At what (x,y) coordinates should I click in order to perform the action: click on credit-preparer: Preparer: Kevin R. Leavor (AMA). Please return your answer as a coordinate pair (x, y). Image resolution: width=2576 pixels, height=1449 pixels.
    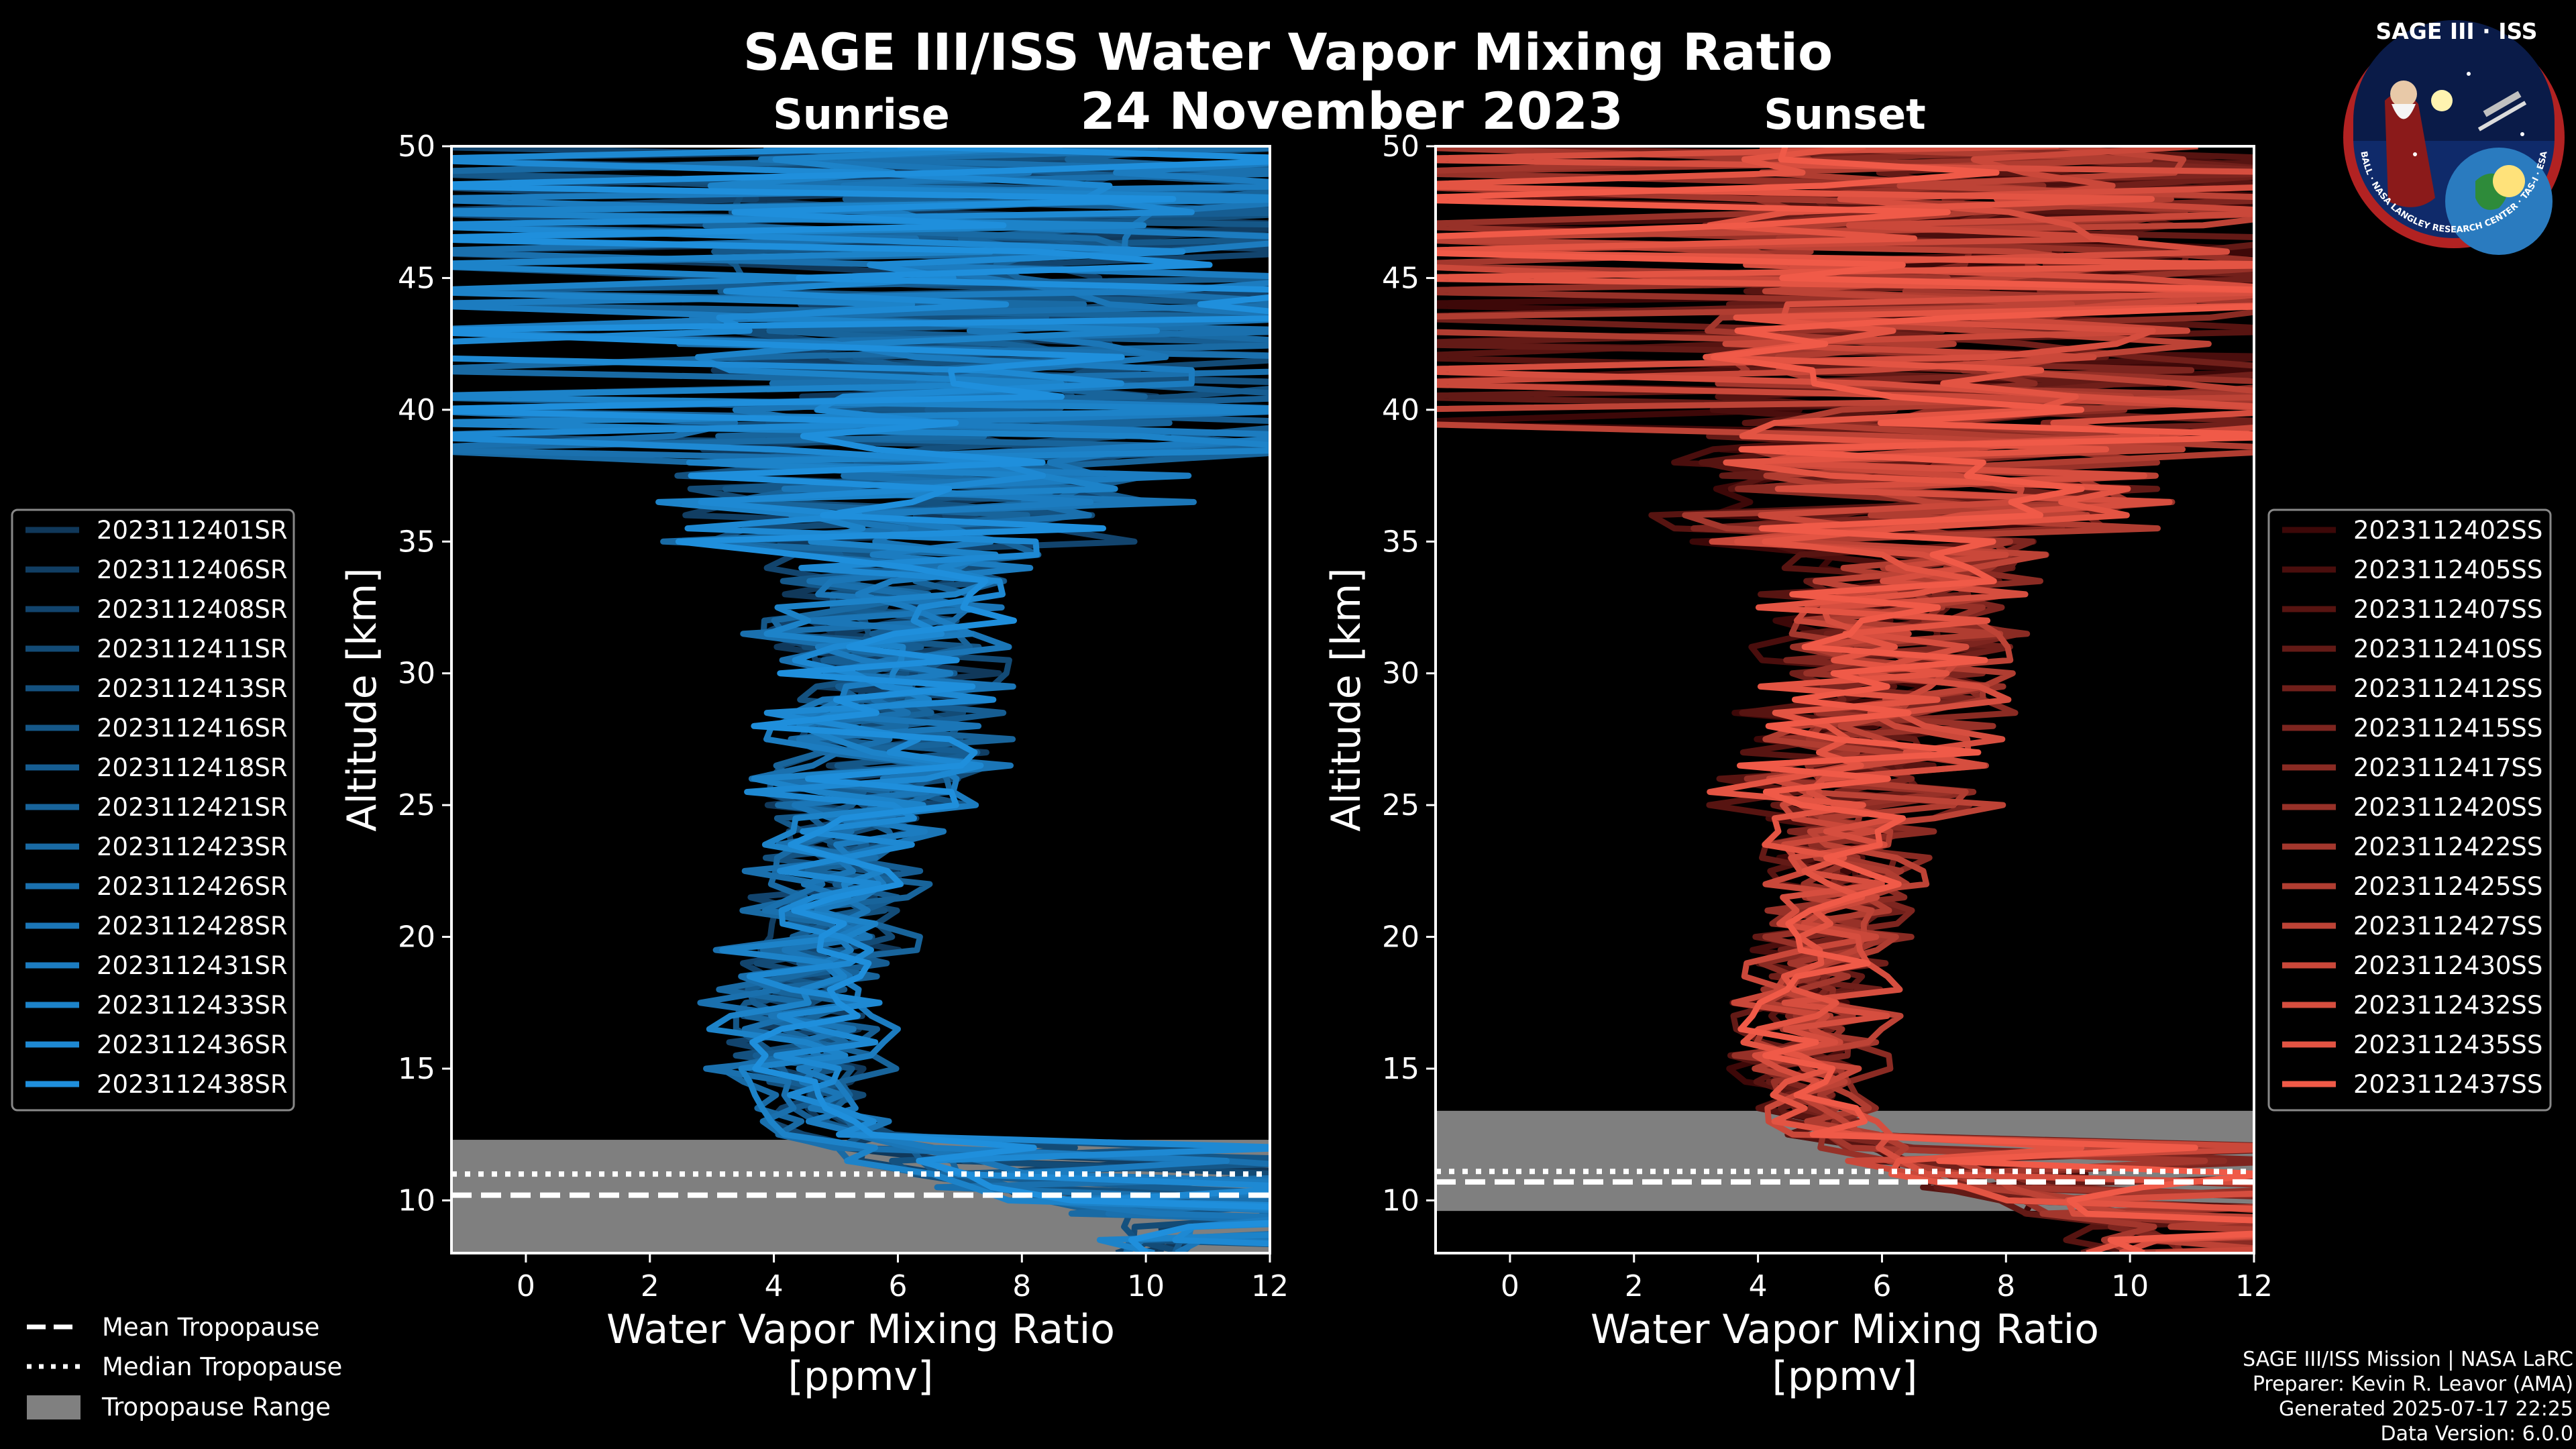
    Looking at the image, I should click on (2413, 1384).